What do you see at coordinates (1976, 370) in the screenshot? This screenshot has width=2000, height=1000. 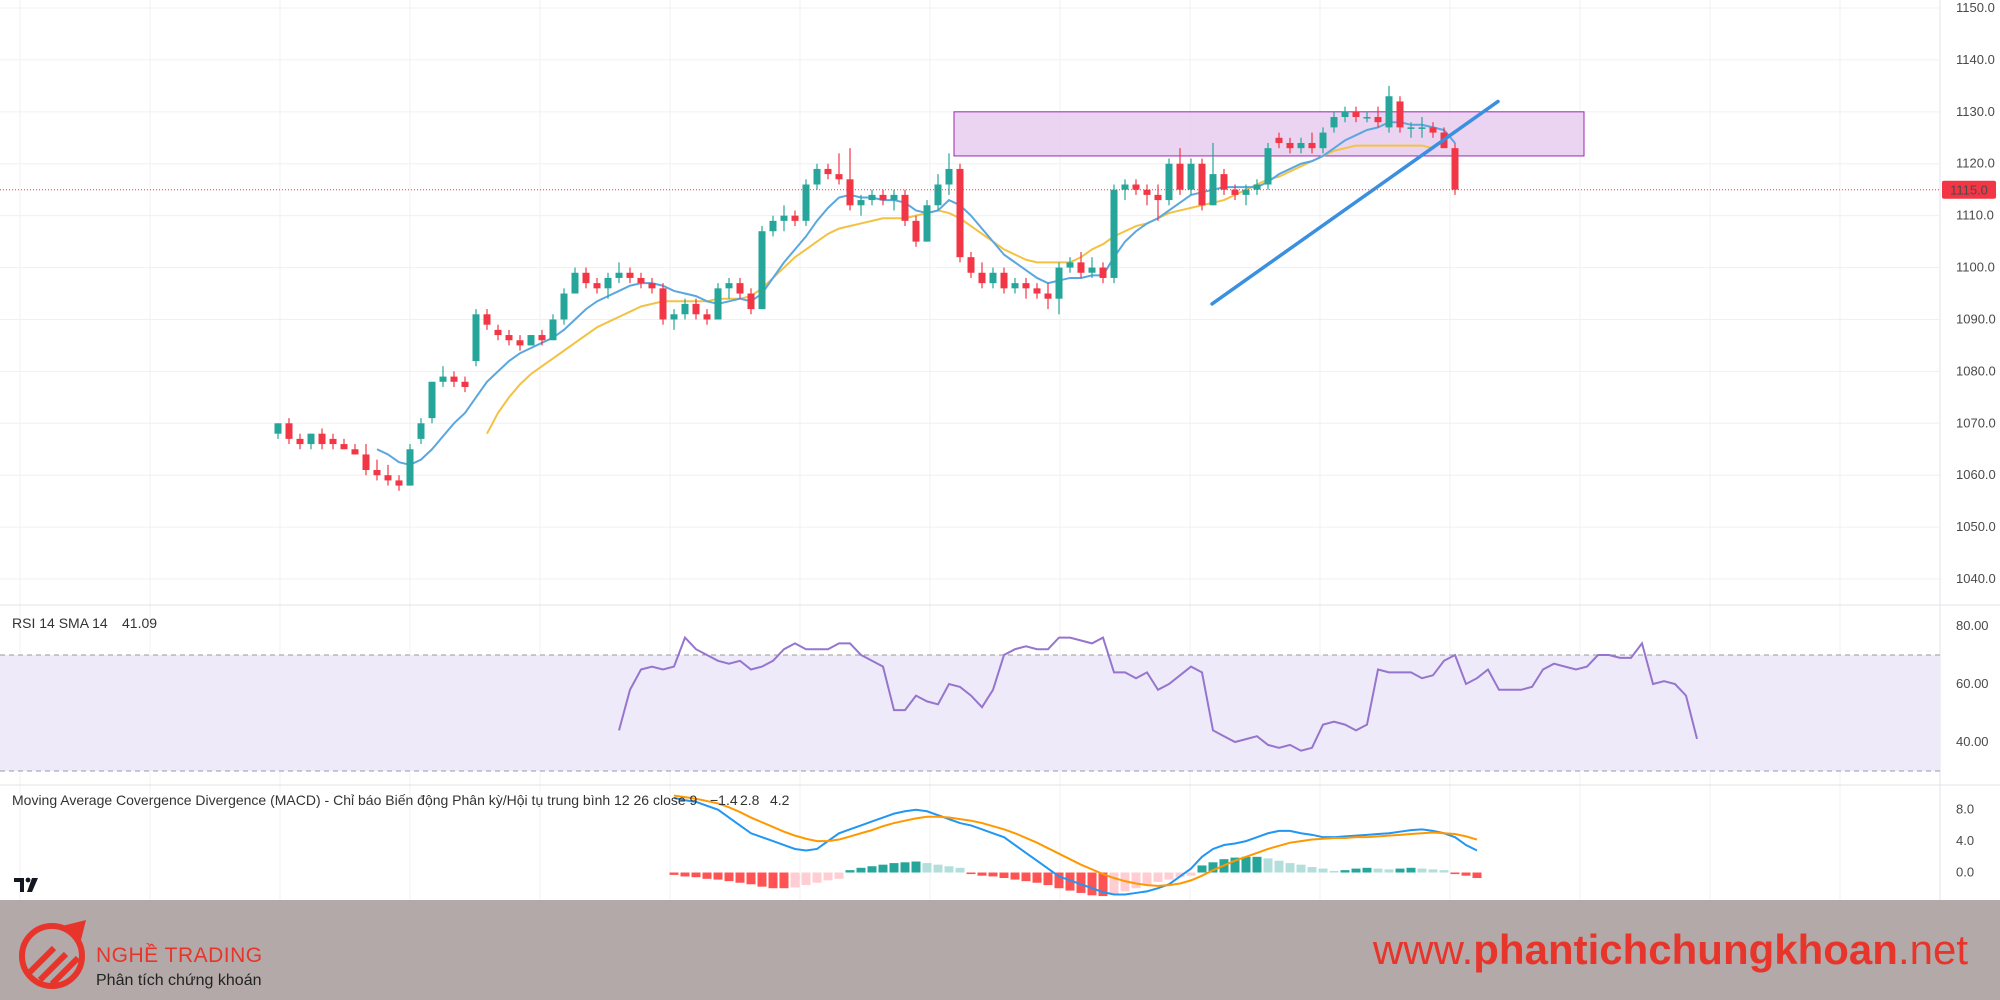 I see `price-axis-tick: 1080.0` at bounding box center [1976, 370].